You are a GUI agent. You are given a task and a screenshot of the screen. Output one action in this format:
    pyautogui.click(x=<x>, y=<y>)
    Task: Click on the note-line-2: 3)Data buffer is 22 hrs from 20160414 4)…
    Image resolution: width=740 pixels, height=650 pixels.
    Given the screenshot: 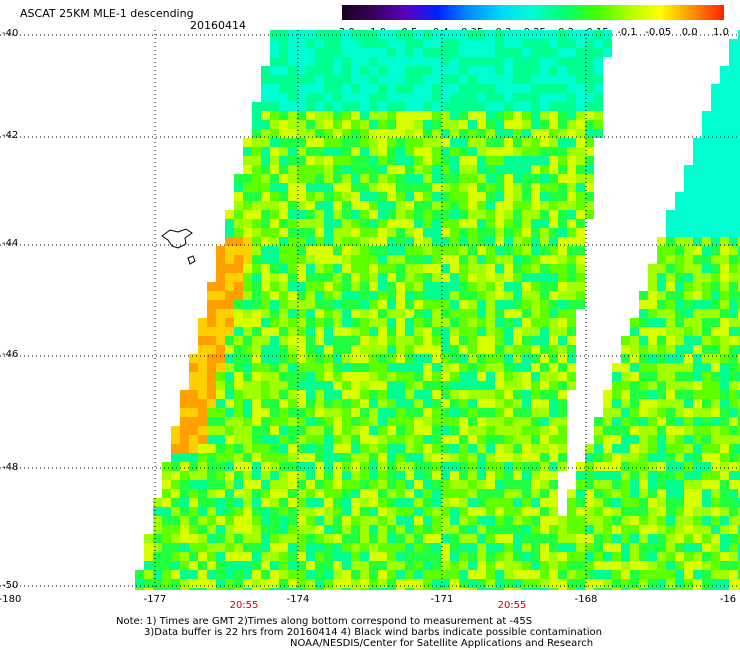 What is the action you would take?
    pyautogui.click(x=373, y=632)
    